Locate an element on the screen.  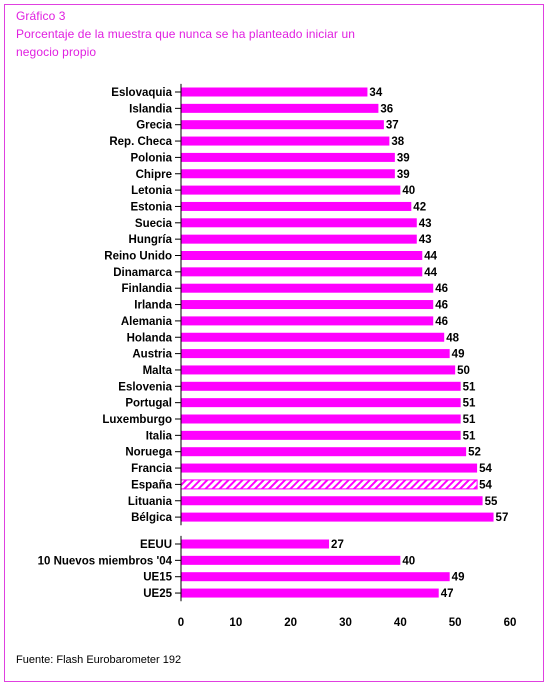
value-label-belgica: 57 is located at coordinates (502, 518).